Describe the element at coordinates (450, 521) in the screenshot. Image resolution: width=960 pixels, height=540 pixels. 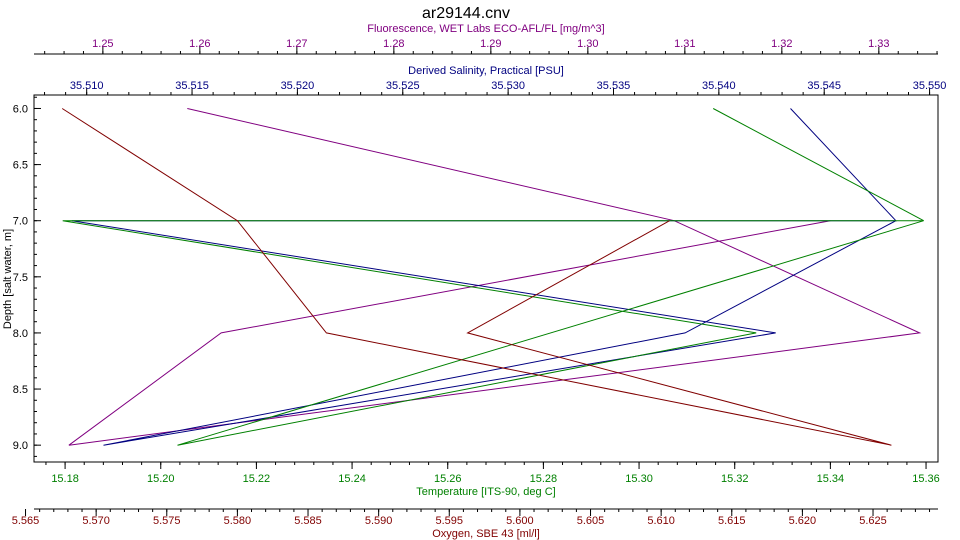
I see `oxygen-tick-label: 5.595` at that location.